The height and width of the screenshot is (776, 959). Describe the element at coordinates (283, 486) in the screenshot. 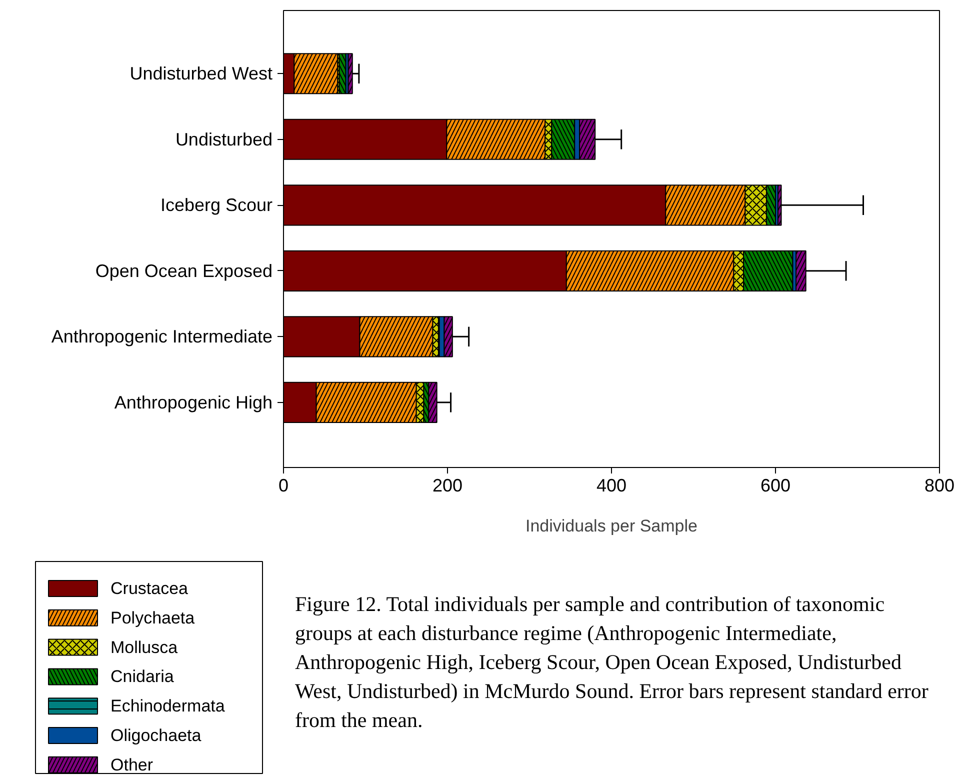

I see `x-tick-label: 0` at that location.